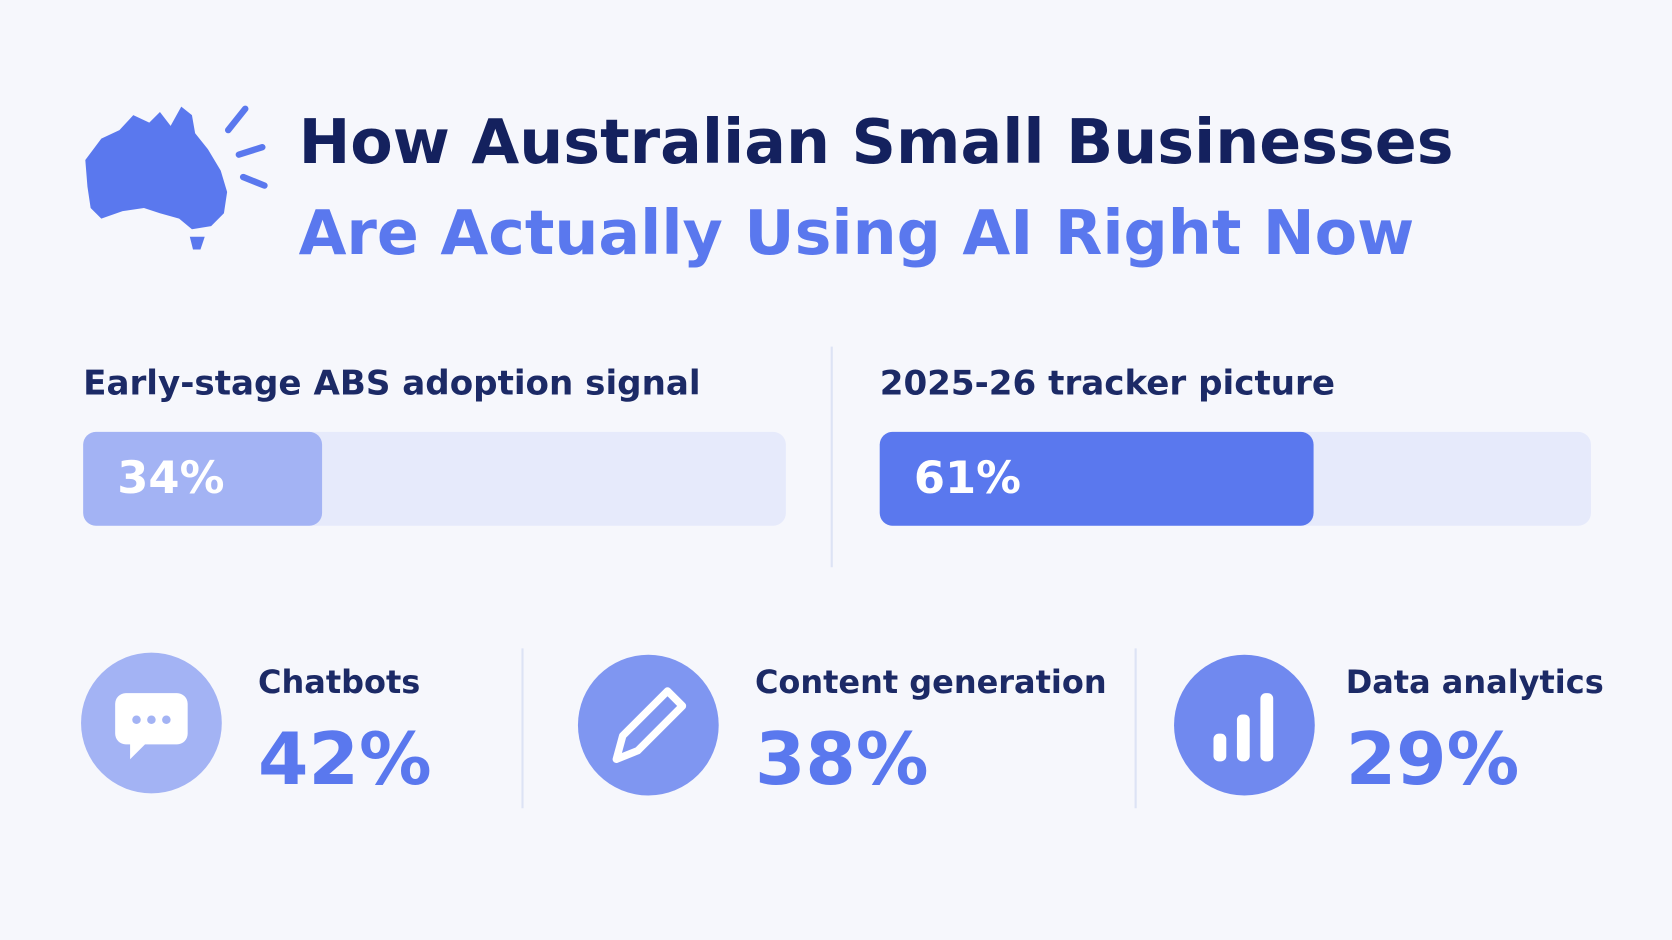 The image size is (1672, 940). I want to click on spark-lines, so click(246, 147).